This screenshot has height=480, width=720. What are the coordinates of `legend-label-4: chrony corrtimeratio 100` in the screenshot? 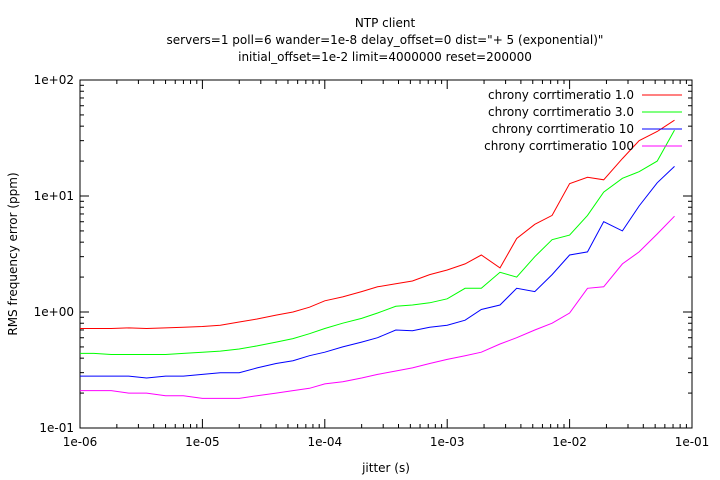 It's located at (559, 146).